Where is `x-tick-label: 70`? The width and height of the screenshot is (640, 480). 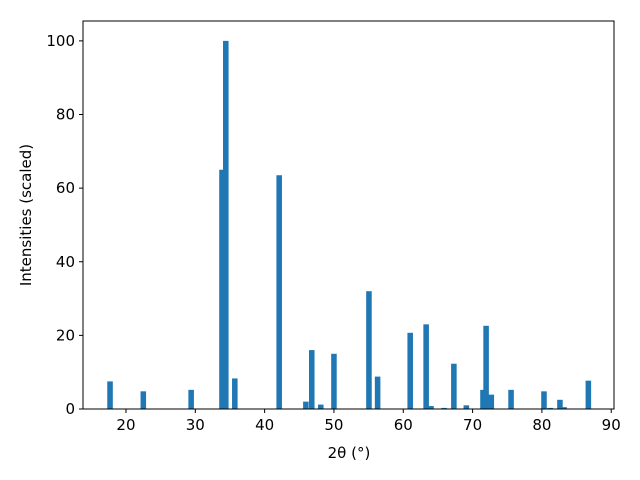
x-tick-label: 70 is located at coordinates (472, 425).